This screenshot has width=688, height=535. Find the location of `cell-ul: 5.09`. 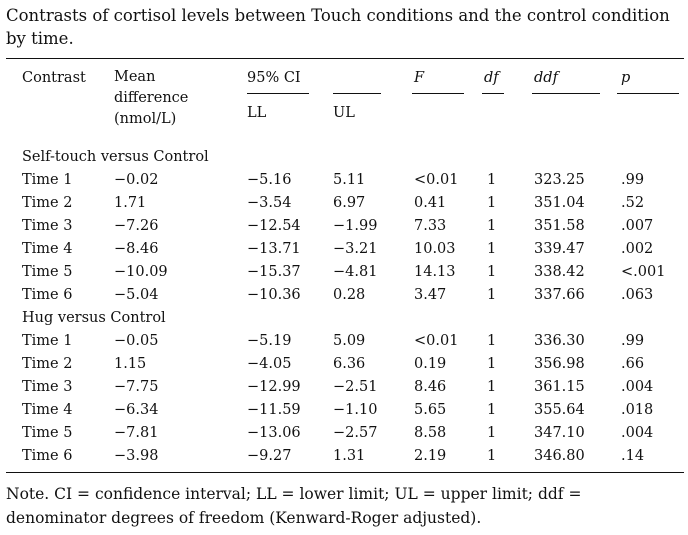

cell-ul: 5.09 is located at coordinates (349, 341).